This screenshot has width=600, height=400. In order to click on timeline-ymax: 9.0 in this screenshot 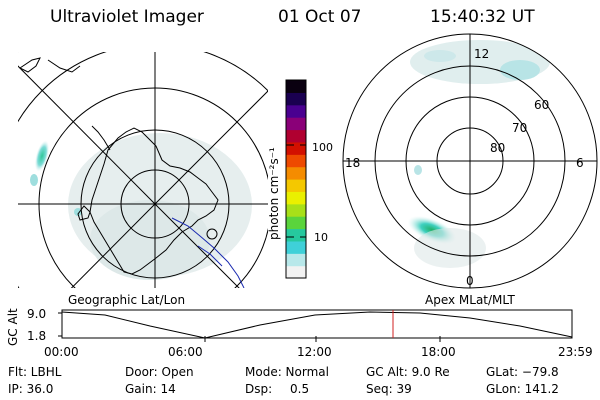, I will do `click(37, 314)`.